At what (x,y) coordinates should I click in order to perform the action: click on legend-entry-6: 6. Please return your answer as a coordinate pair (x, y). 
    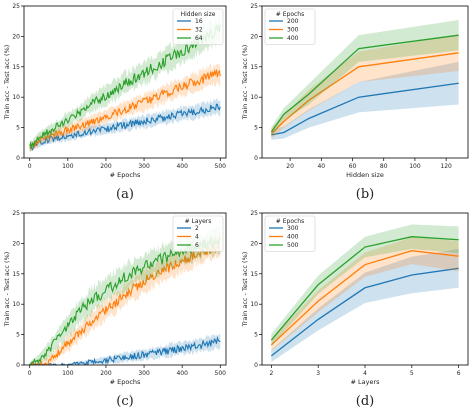
    Looking at the image, I should click on (197, 245).